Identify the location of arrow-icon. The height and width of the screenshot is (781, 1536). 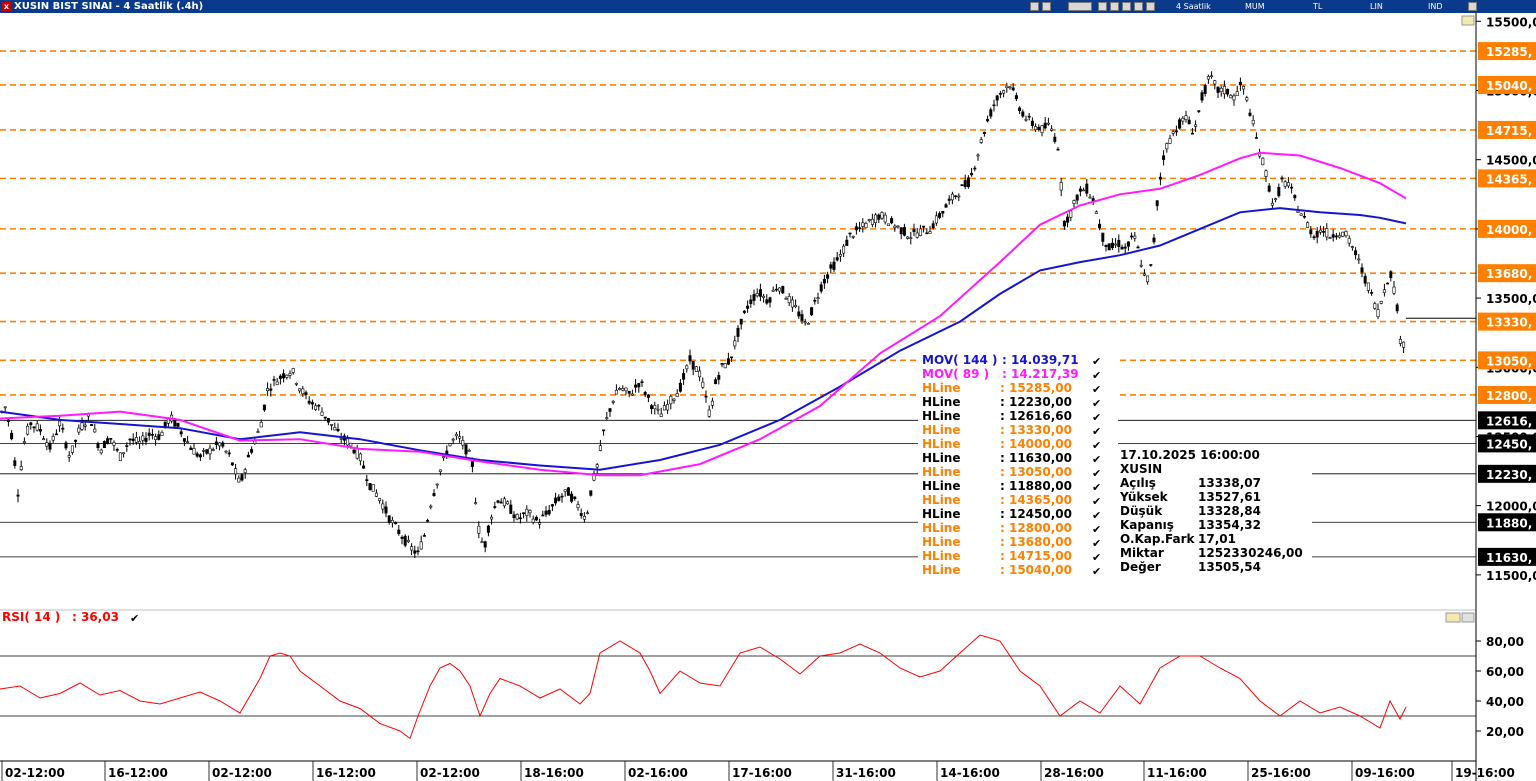
(1472, 6).